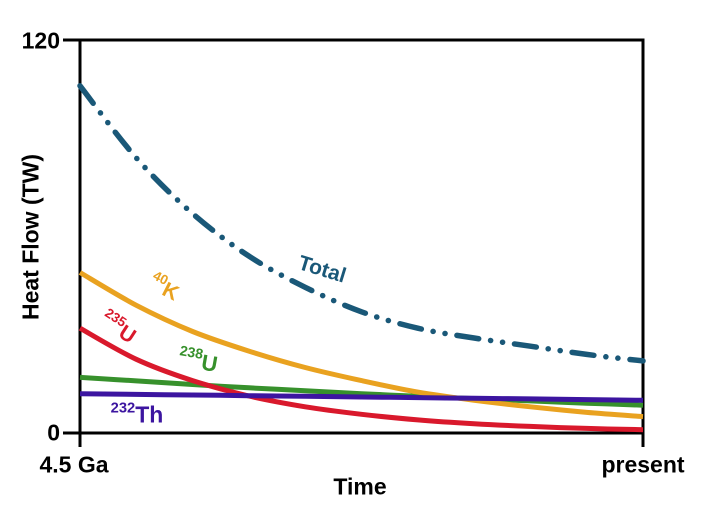 This screenshot has height=512, width=706. What do you see at coordinates (191, 352) in the screenshot?
I see `curve-label-238u-superscript: 238` at bounding box center [191, 352].